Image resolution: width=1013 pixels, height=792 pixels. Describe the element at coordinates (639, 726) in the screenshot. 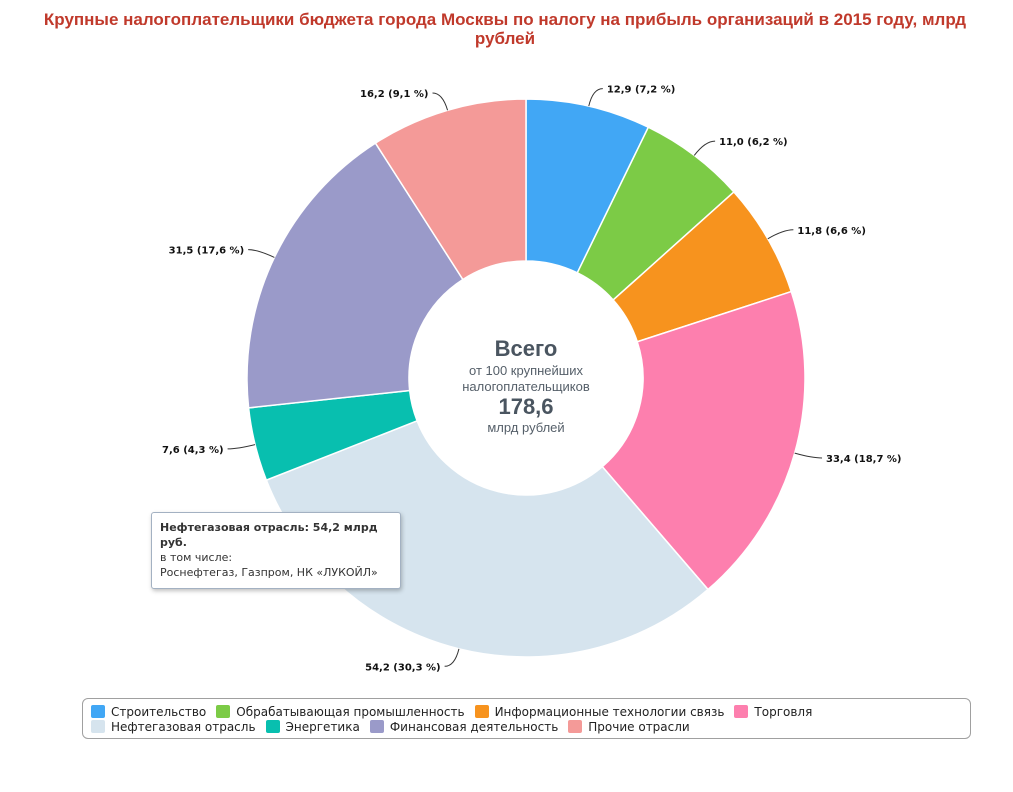

I see `legend-label-7: Прочие отрасли` at that location.